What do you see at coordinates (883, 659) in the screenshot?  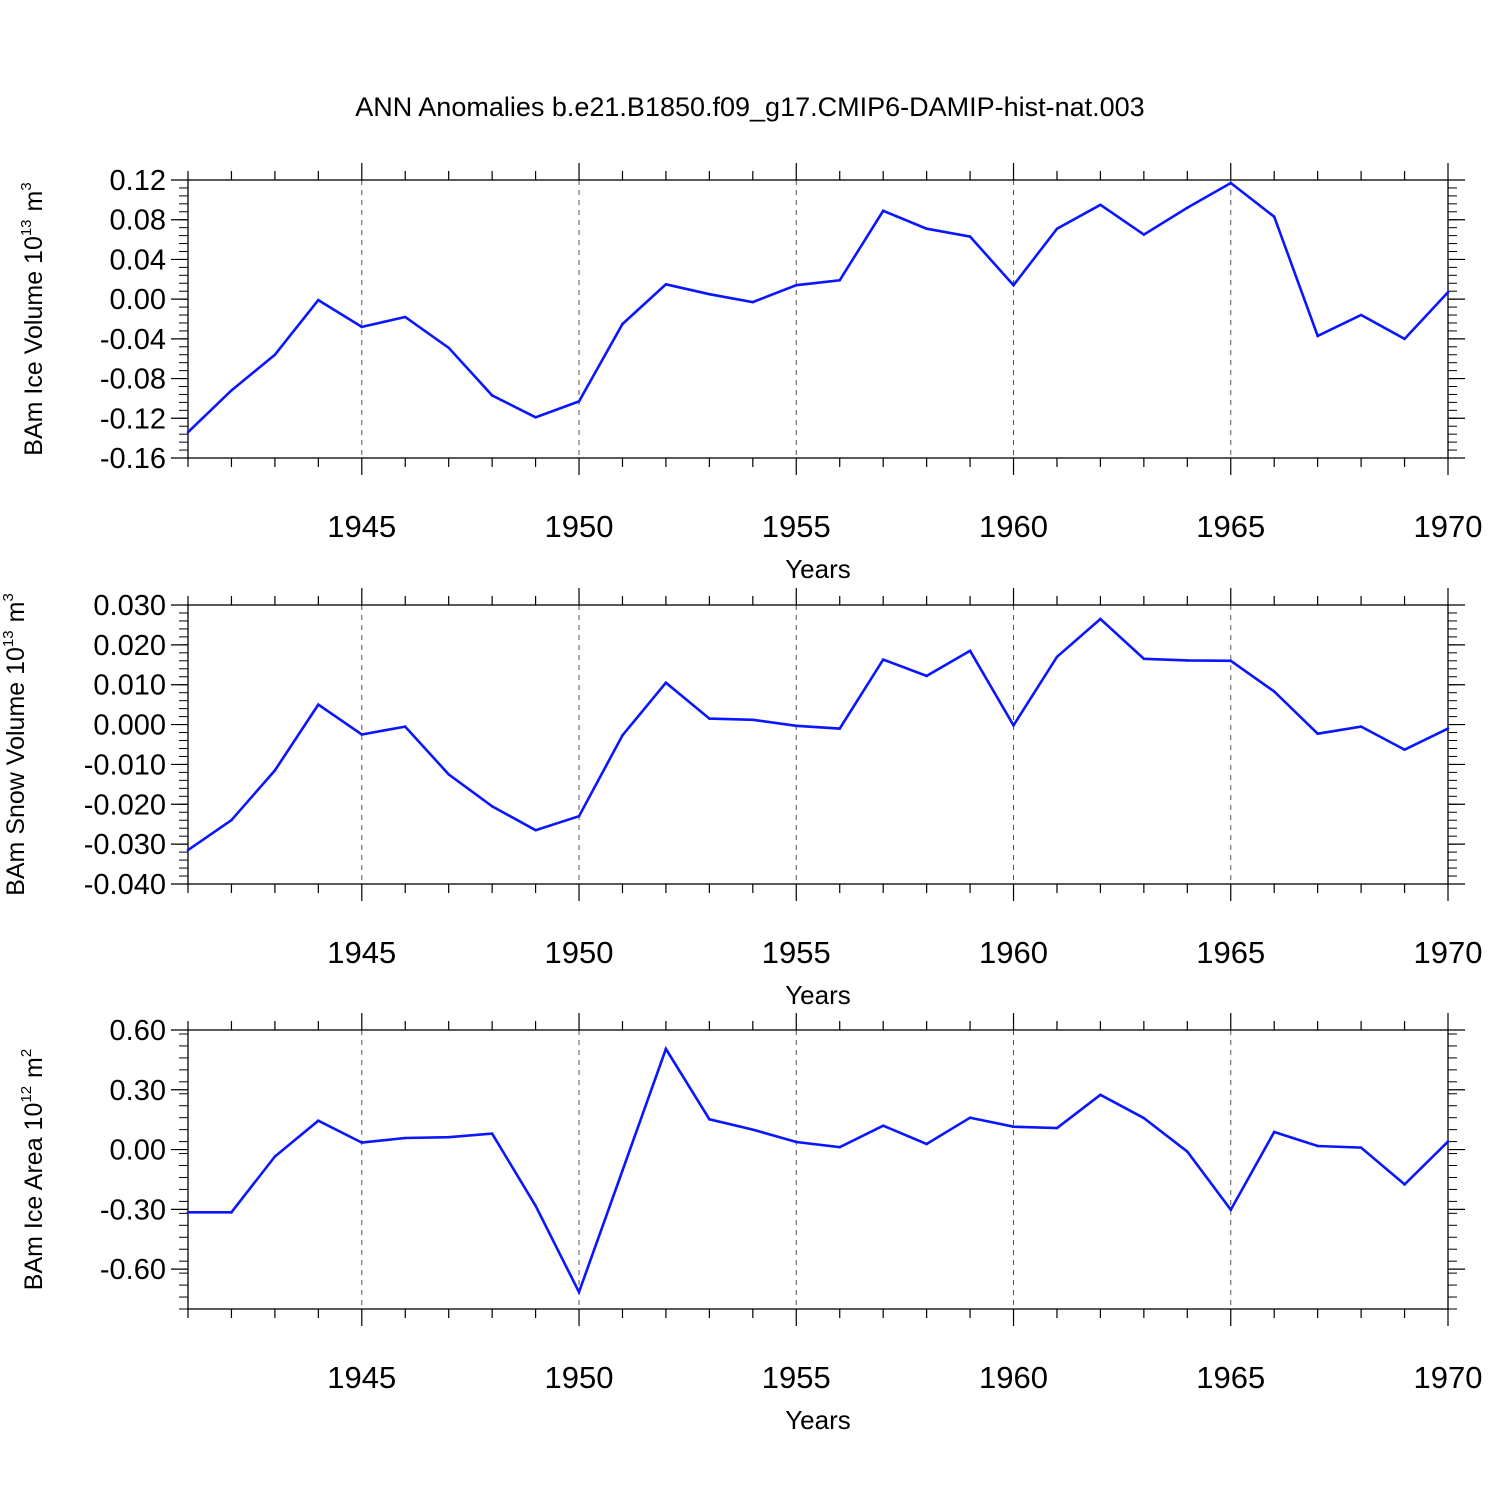 I see `snow-volume-point-1957` at bounding box center [883, 659].